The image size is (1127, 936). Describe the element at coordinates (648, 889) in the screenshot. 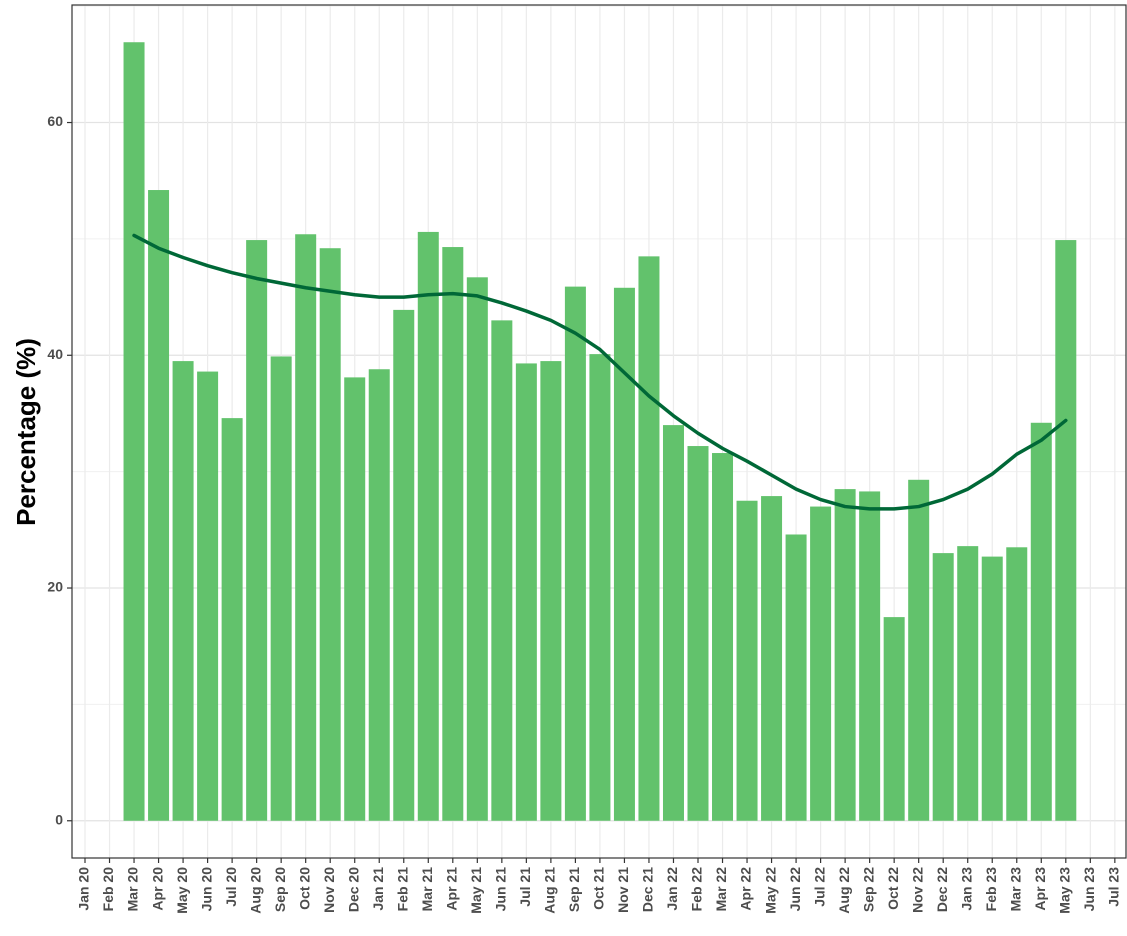

I see `x-tick-label: Dec 21` at that location.